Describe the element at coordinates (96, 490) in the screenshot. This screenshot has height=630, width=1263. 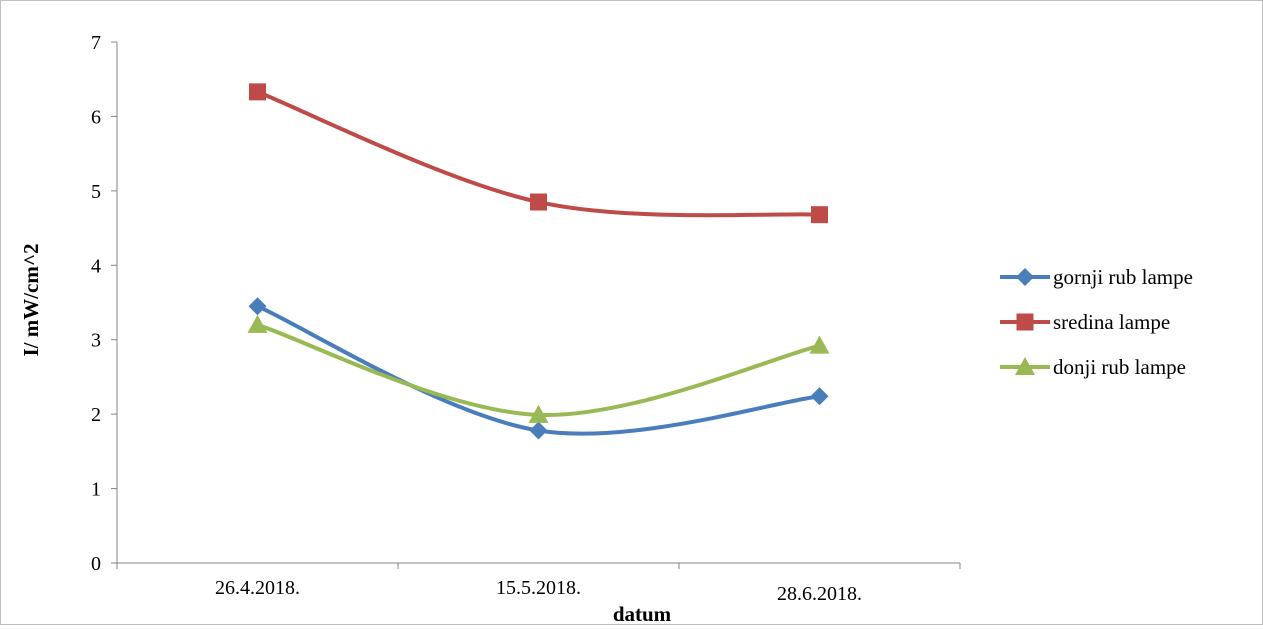
I see `y-tick-label: 1` at that location.